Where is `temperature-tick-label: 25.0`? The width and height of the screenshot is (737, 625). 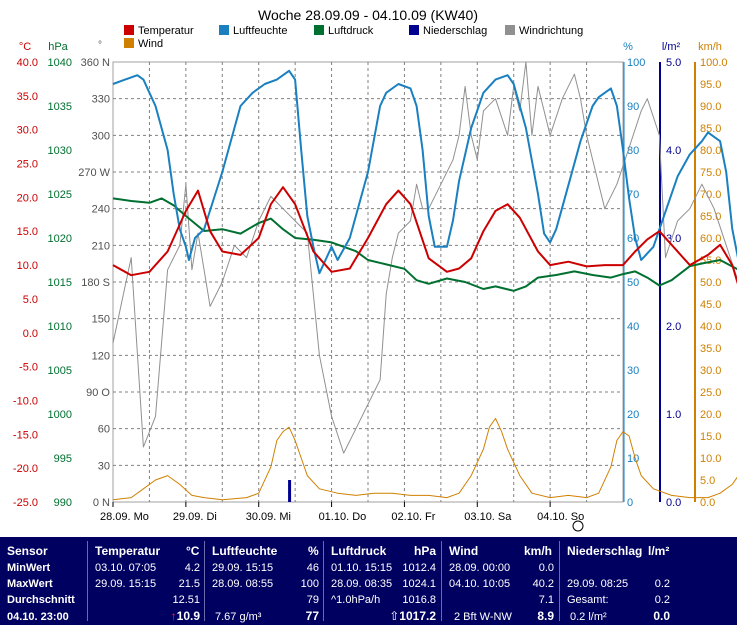
temperature-tick-label: 25.0 is located at coordinates (27, 165).